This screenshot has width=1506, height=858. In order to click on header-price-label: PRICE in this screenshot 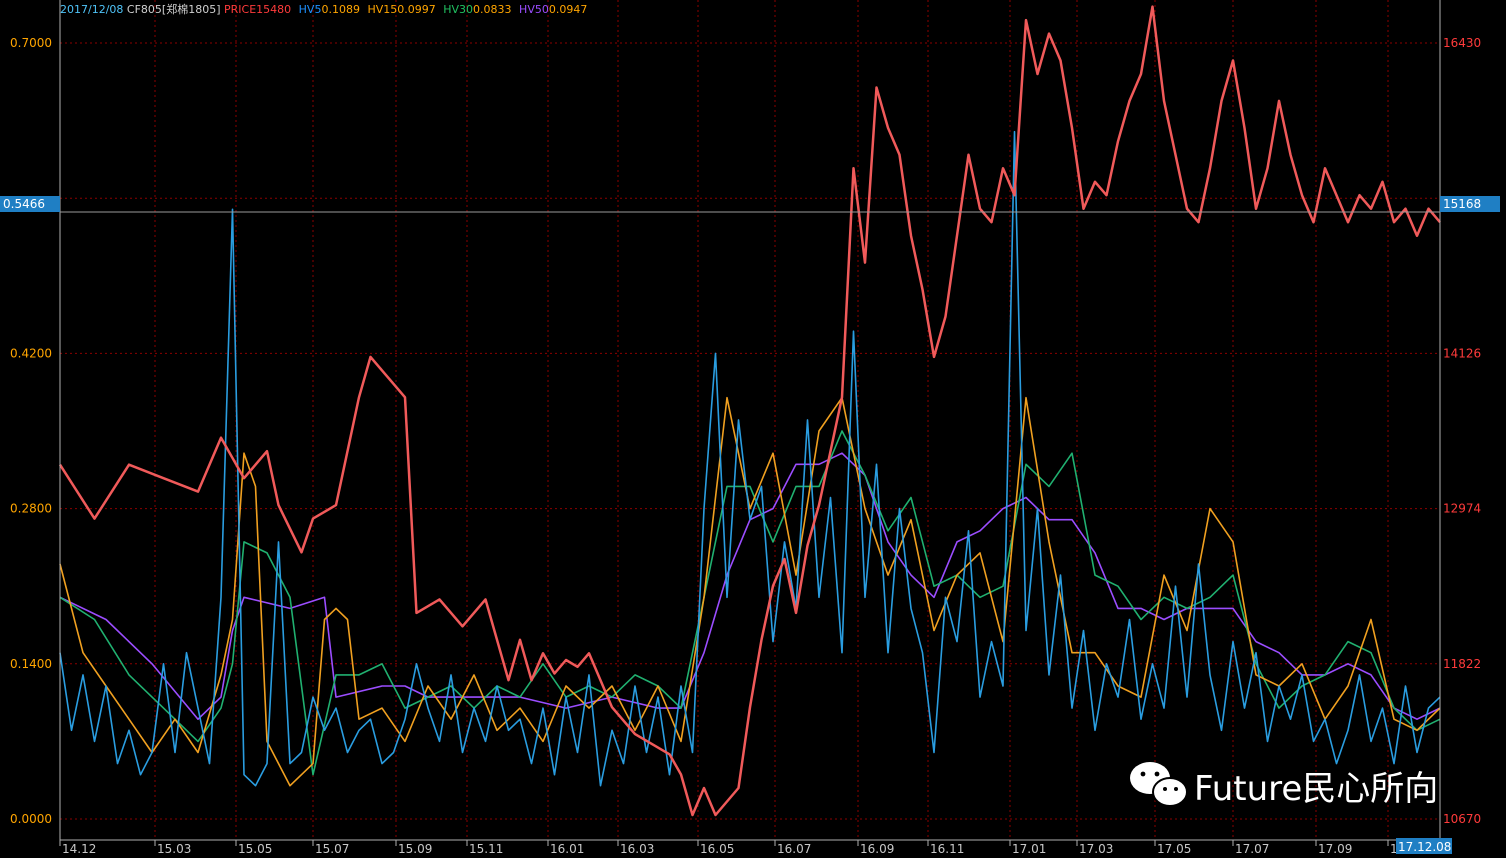, I will do `click(240, 9)`.